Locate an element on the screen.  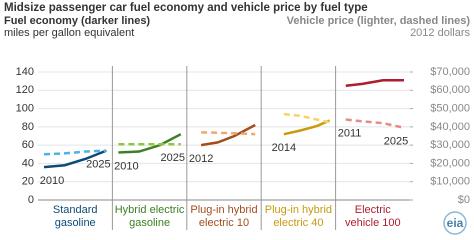
y-axis-title: Fuel economy (darker lines) is located at coordinates (77, 21).